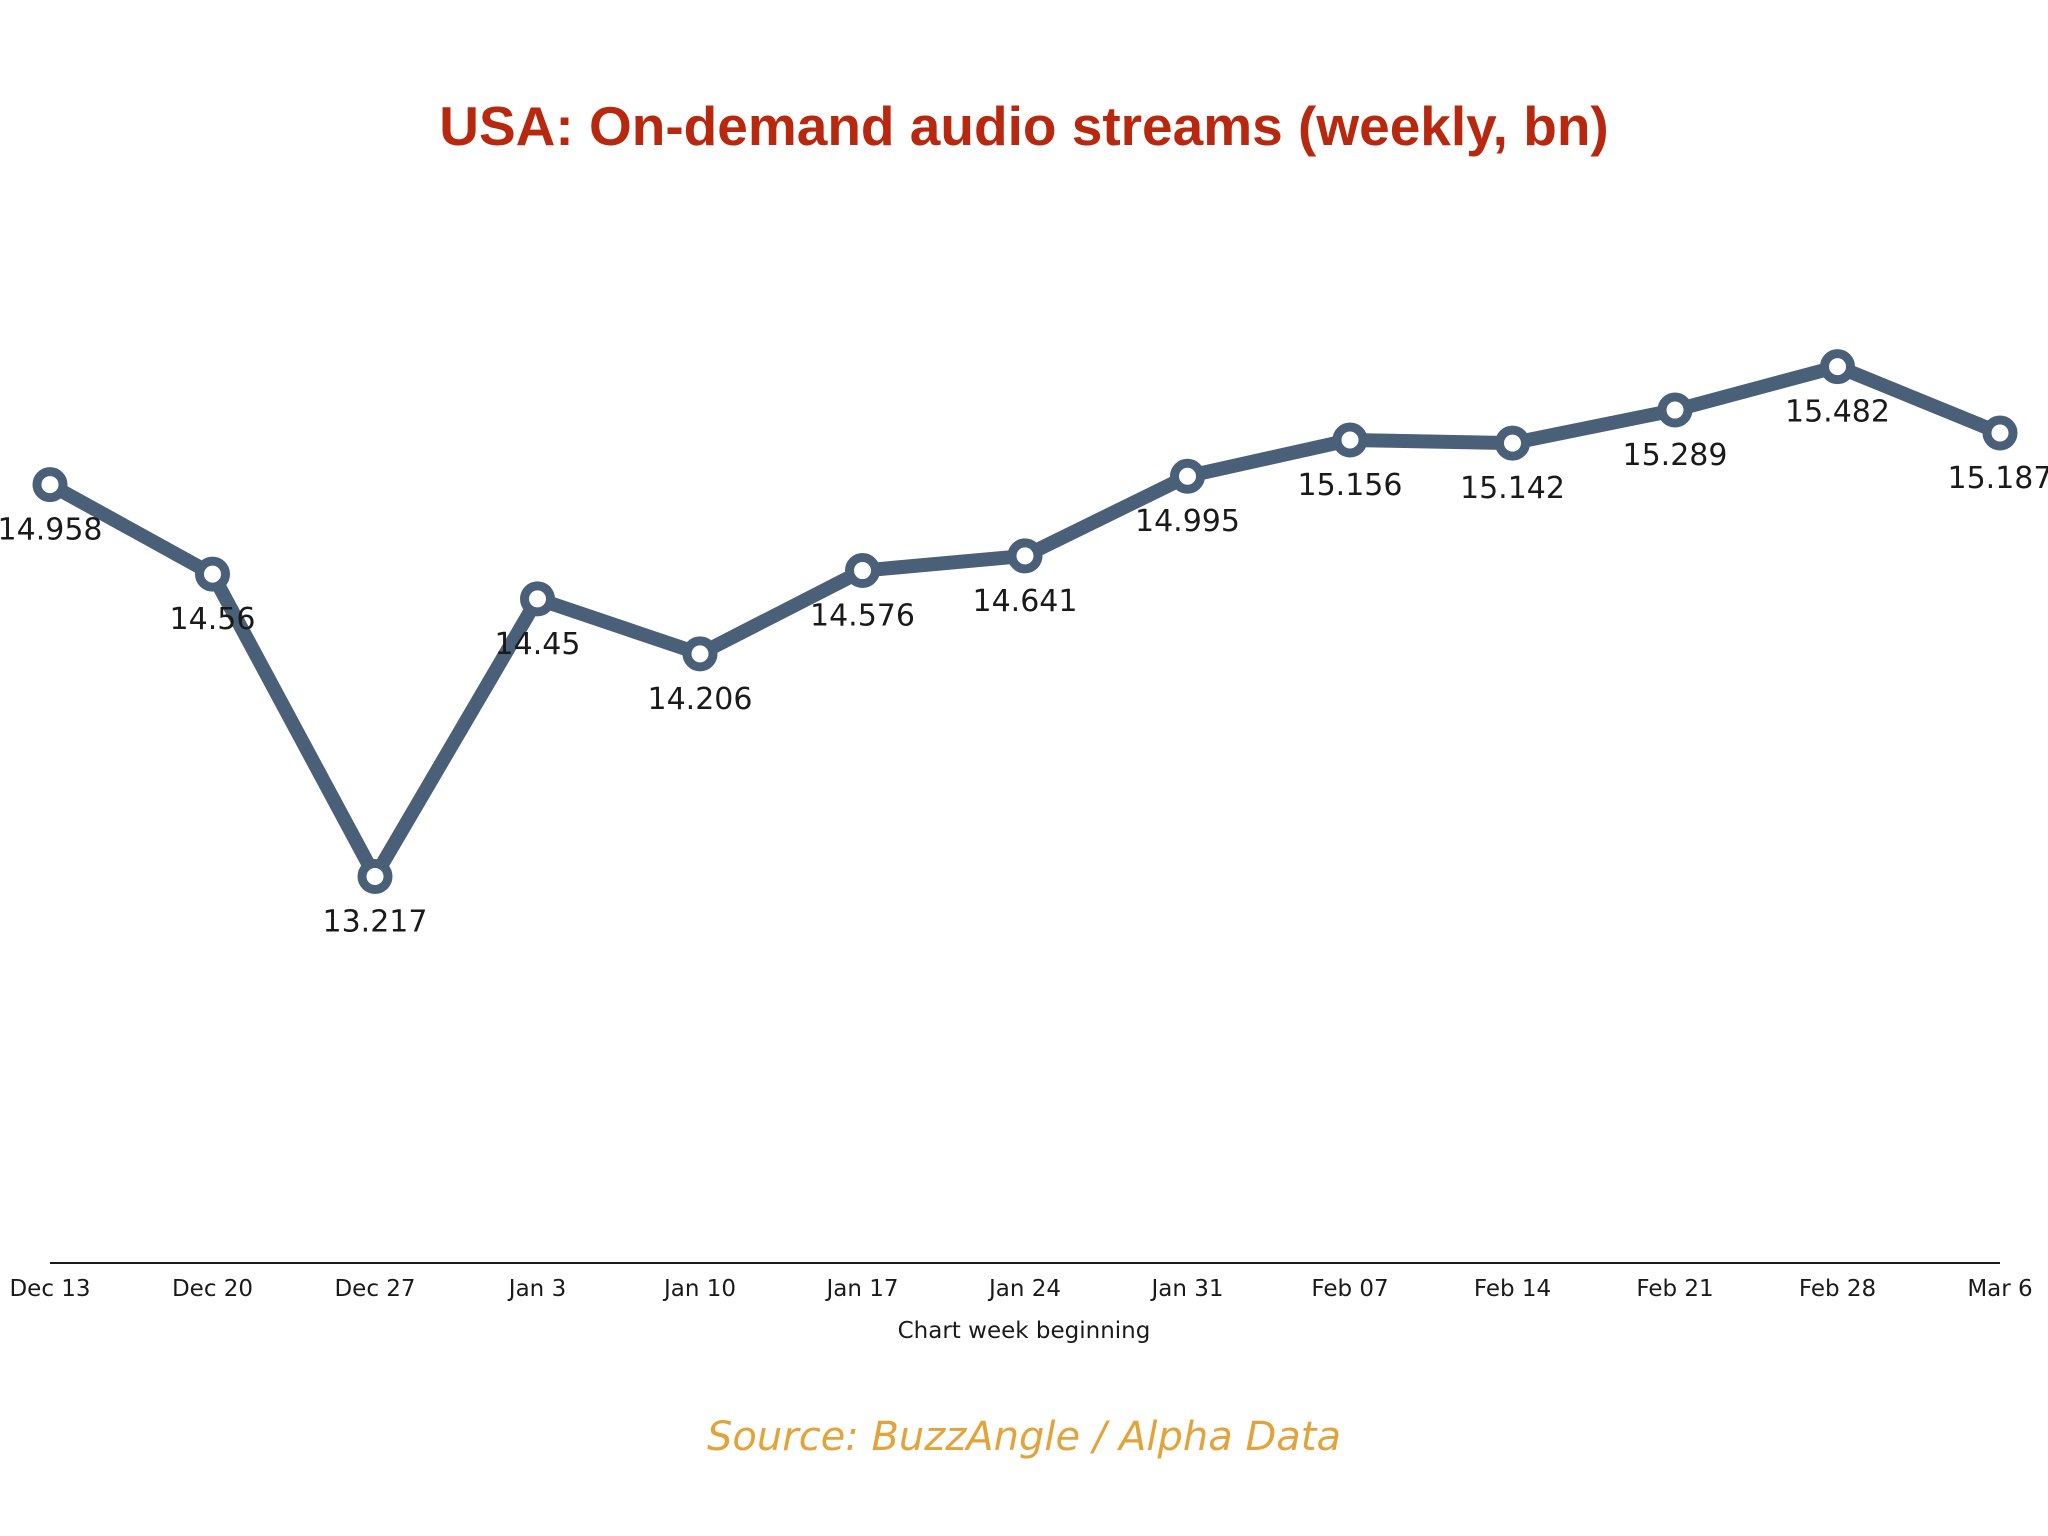 The image size is (2048, 1536). I want to click on data-label: 15.289, so click(1675, 455).